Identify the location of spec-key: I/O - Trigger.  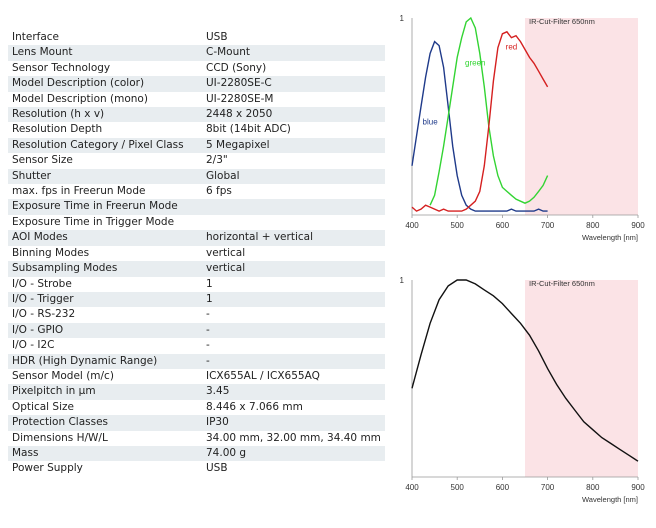
(105, 299).